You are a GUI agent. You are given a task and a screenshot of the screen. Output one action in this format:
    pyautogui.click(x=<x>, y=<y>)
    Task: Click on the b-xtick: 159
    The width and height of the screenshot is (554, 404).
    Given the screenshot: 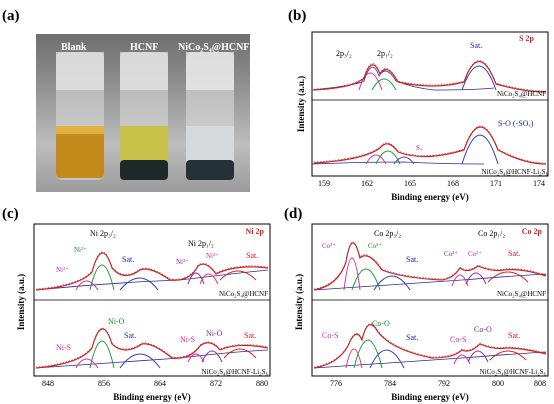 What is the action you would take?
    pyautogui.click(x=324, y=183)
    